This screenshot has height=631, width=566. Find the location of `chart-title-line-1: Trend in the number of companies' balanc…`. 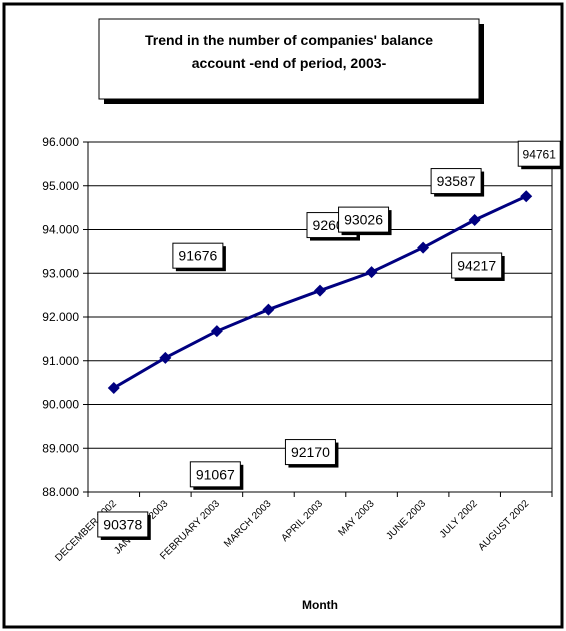

chart-title-line-1: Trend in the number of companies' balanc… is located at coordinates (289, 40).